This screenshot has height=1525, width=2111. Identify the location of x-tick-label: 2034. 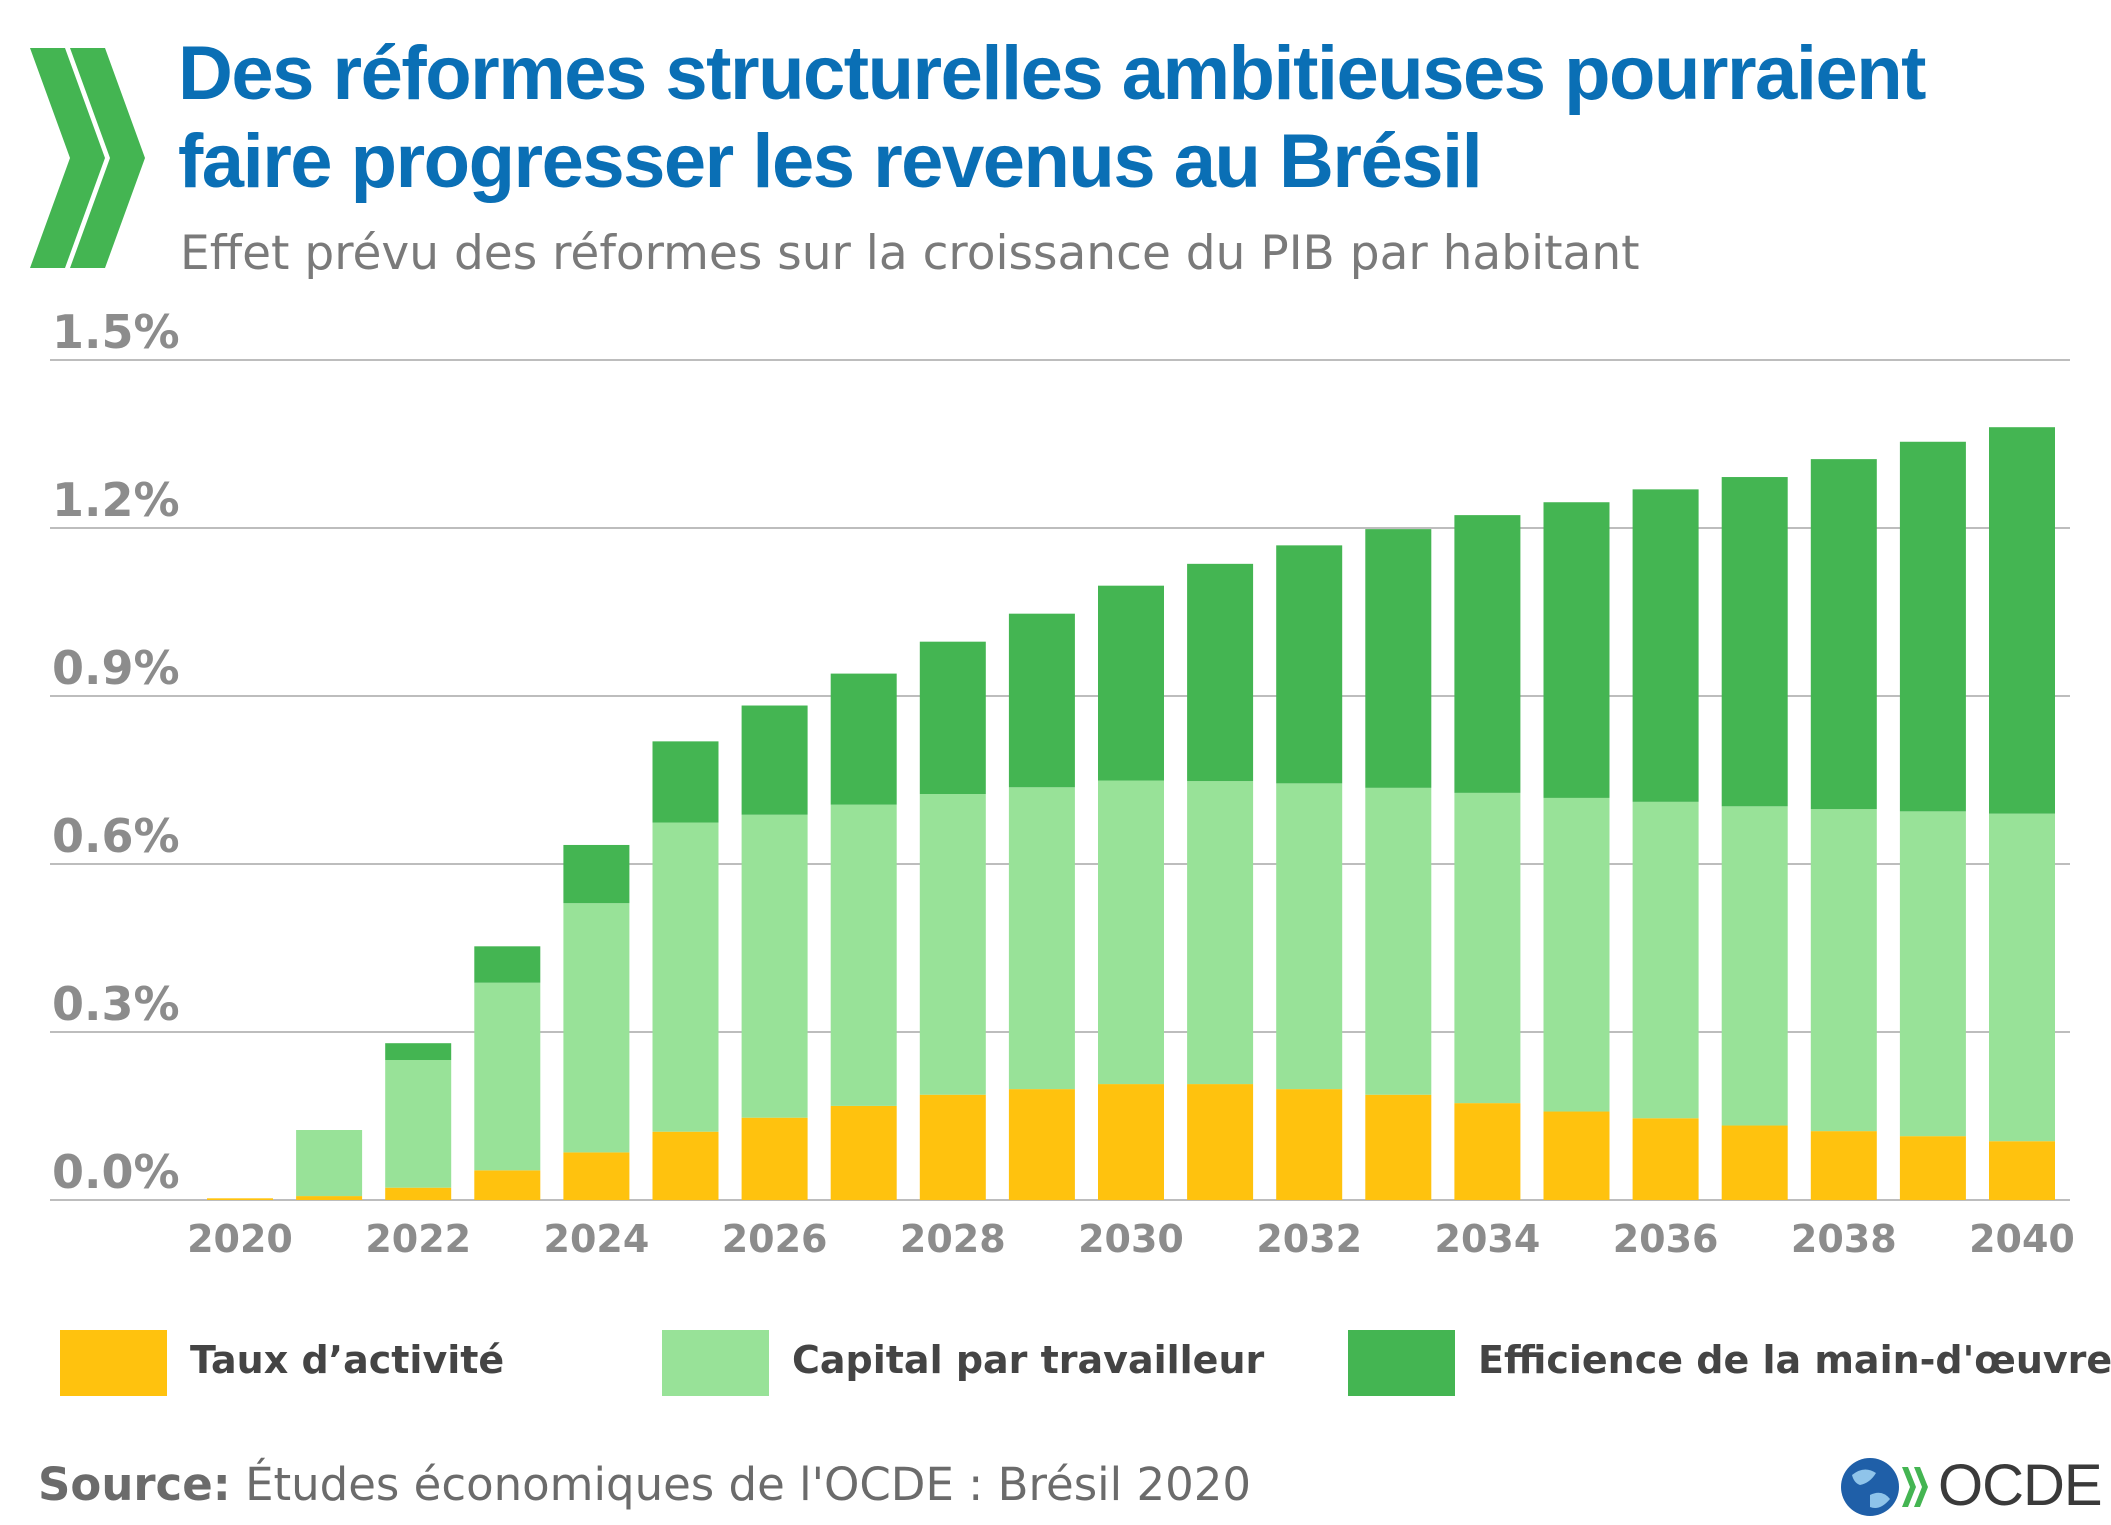
(1488, 1238).